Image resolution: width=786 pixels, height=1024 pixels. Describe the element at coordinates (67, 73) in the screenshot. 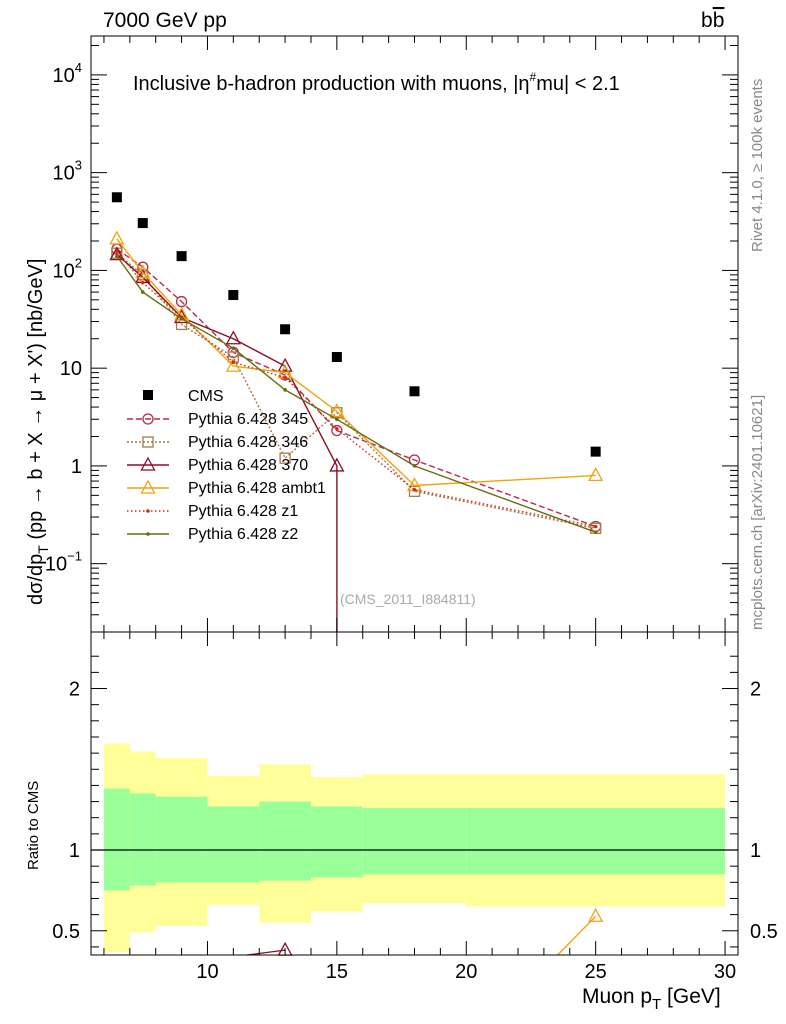

I see `y-tick-label: 10⁴` at that location.